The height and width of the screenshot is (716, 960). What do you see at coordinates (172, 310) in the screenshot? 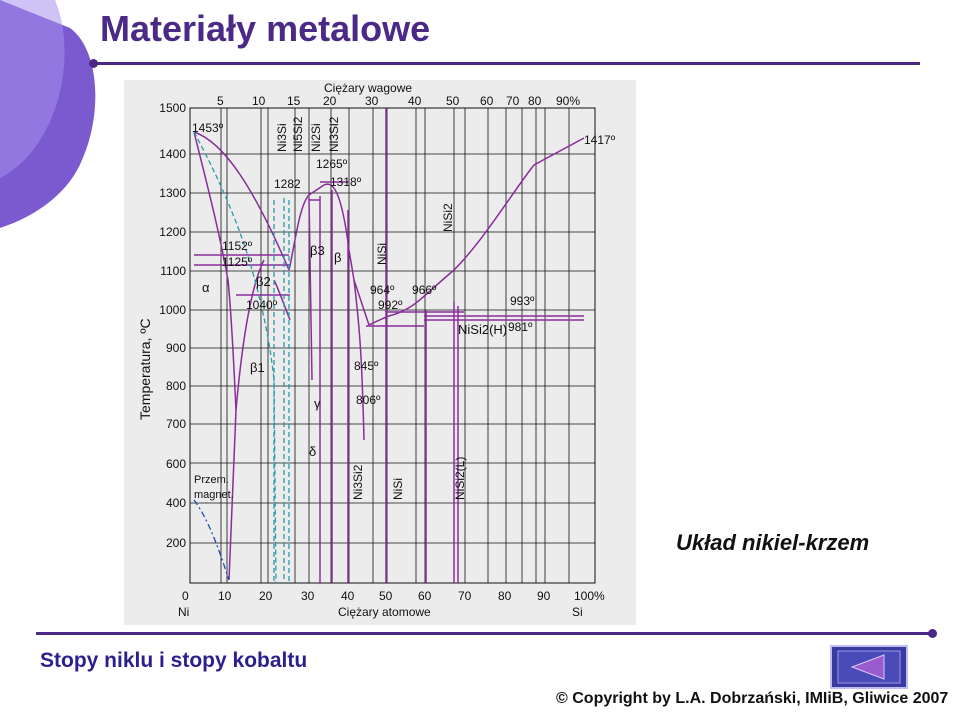
I see `y-tick: 1000` at bounding box center [172, 310].